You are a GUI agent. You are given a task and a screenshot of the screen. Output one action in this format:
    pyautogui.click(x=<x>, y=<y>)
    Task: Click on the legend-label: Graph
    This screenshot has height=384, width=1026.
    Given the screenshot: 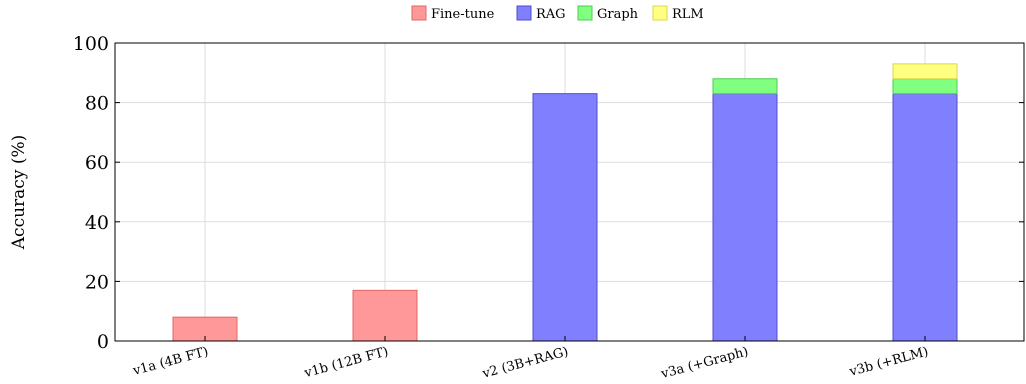 What is the action you would take?
    pyautogui.click(x=618, y=14)
    